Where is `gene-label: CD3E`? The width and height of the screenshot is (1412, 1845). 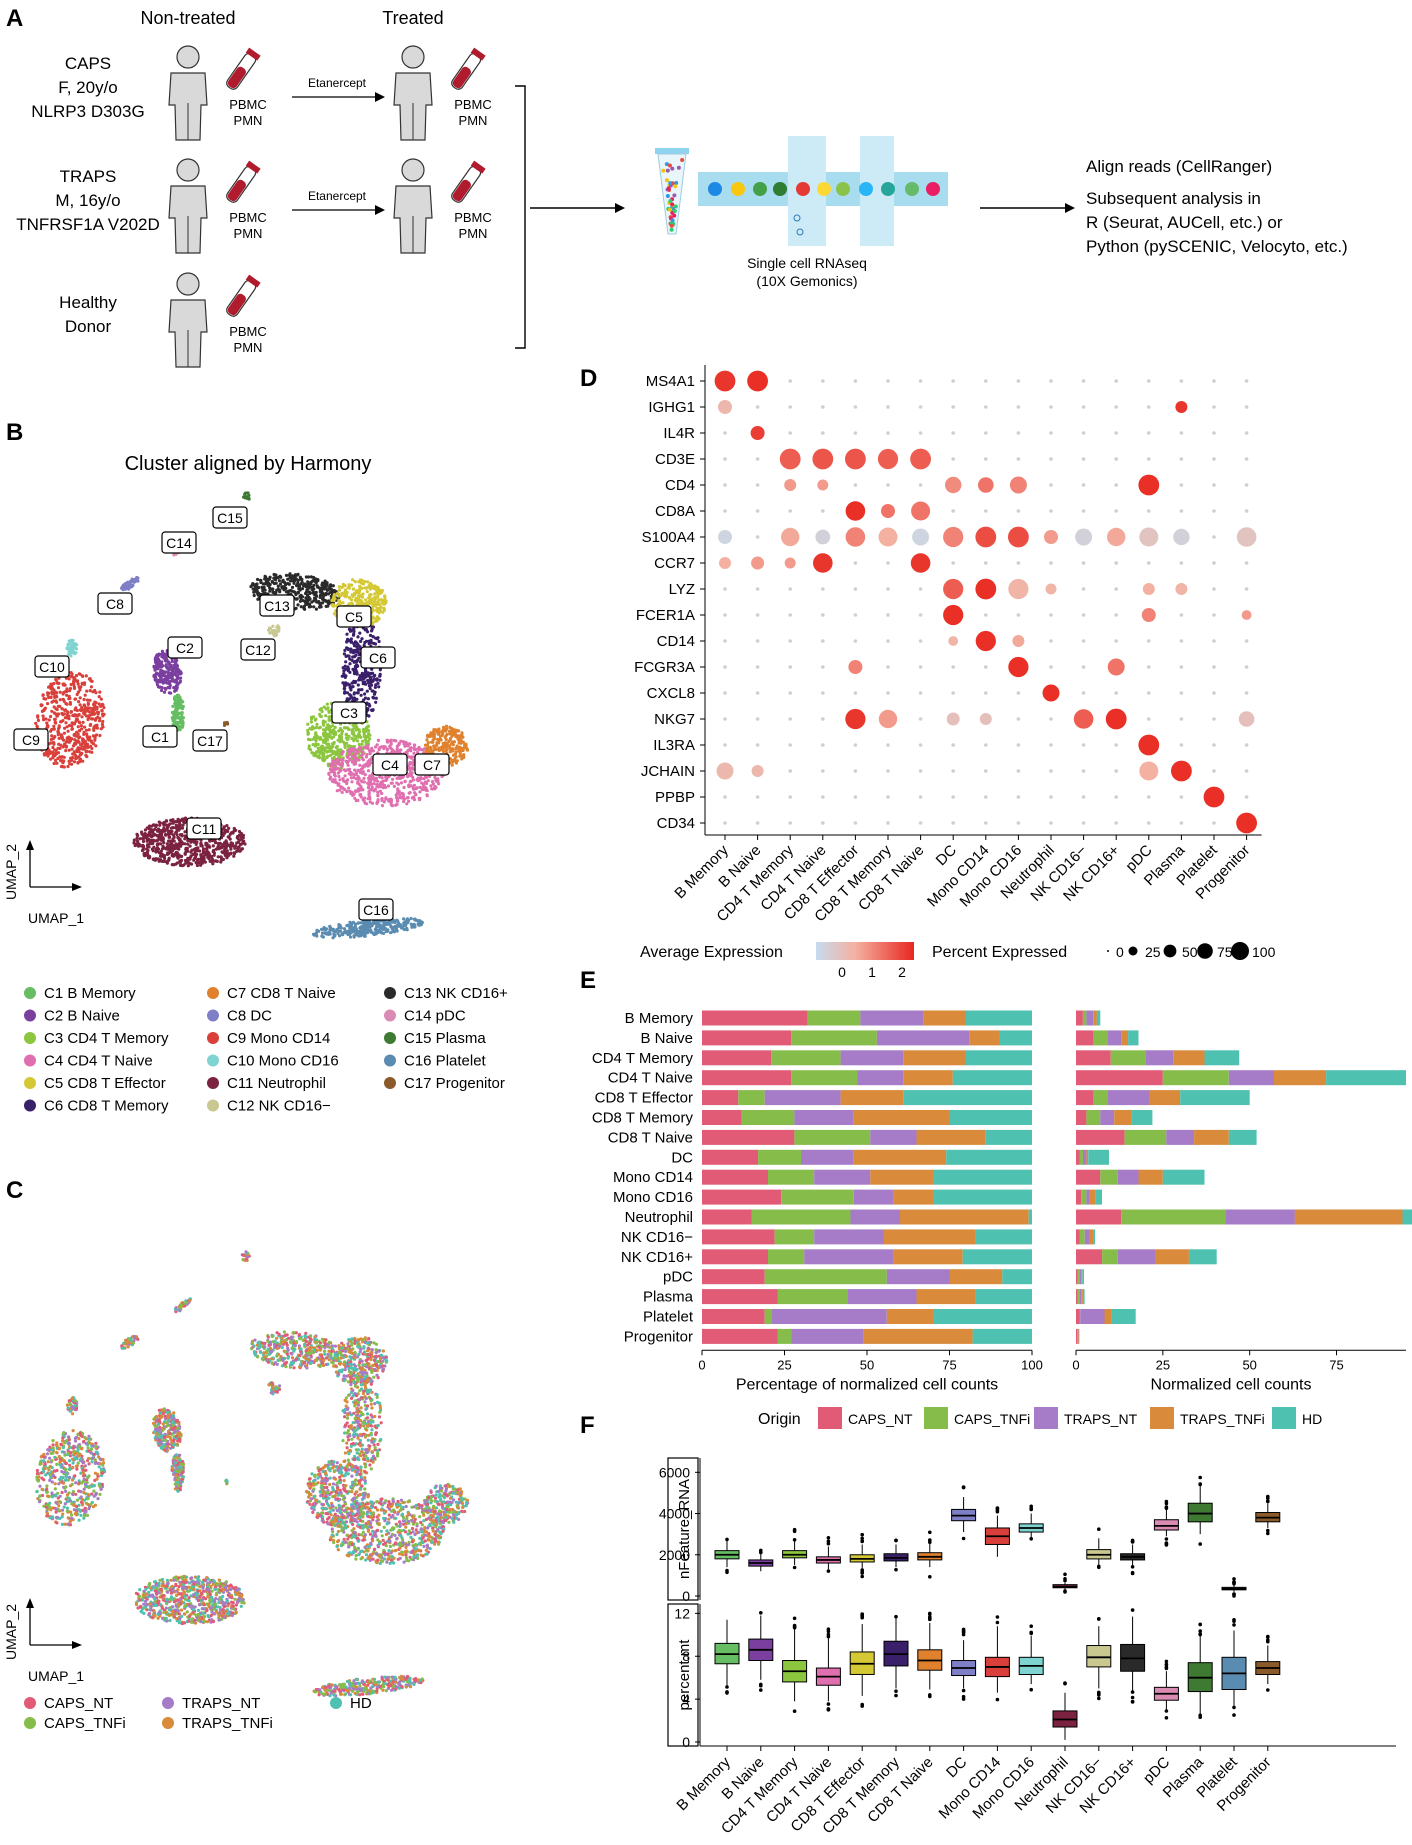
gene-label: CD3E is located at coordinates (675, 459).